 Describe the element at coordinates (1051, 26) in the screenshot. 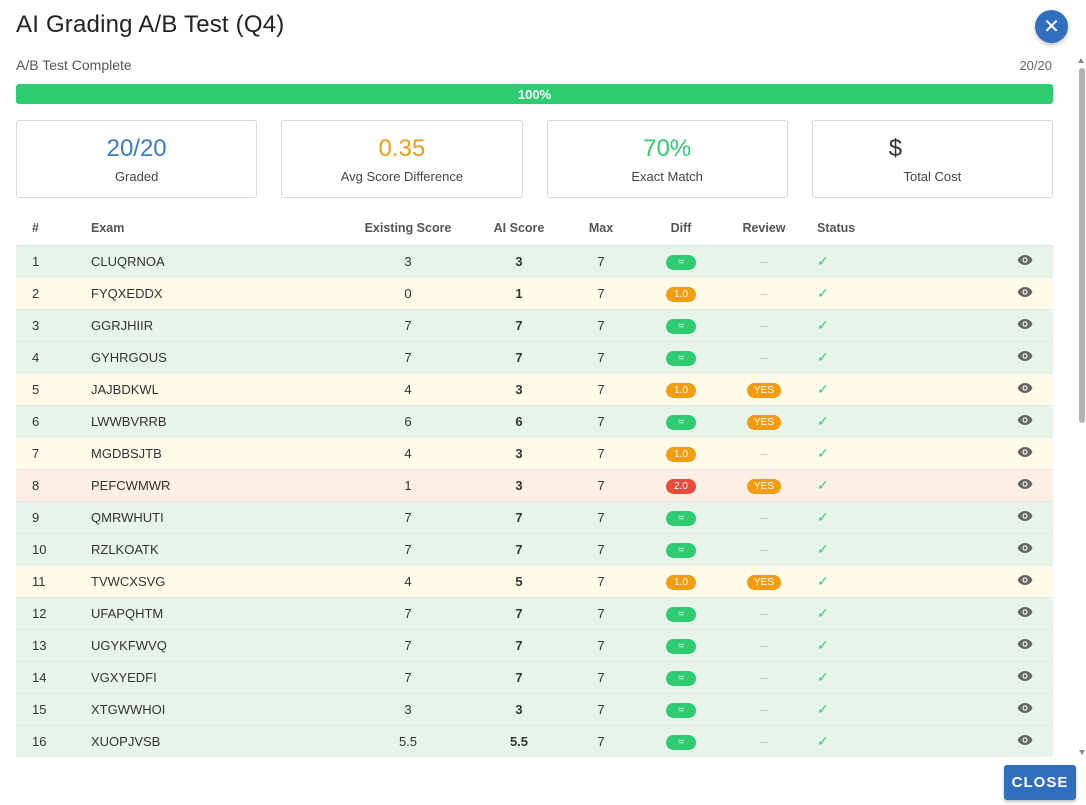

I see `close-dialog-button: ✕` at that location.